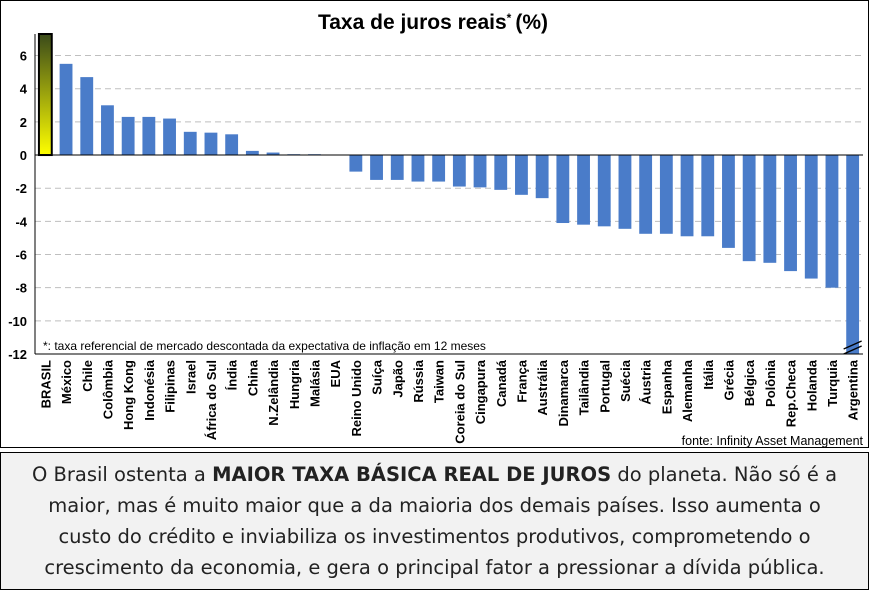 This screenshot has width=872, height=590. What do you see at coordinates (811, 217) in the screenshot?
I see `bar-holanda` at bounding box center [811, 217].